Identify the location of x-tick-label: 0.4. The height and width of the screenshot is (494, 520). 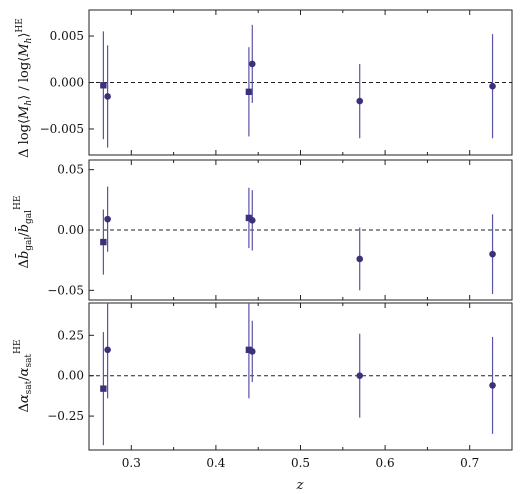
(215, 463).